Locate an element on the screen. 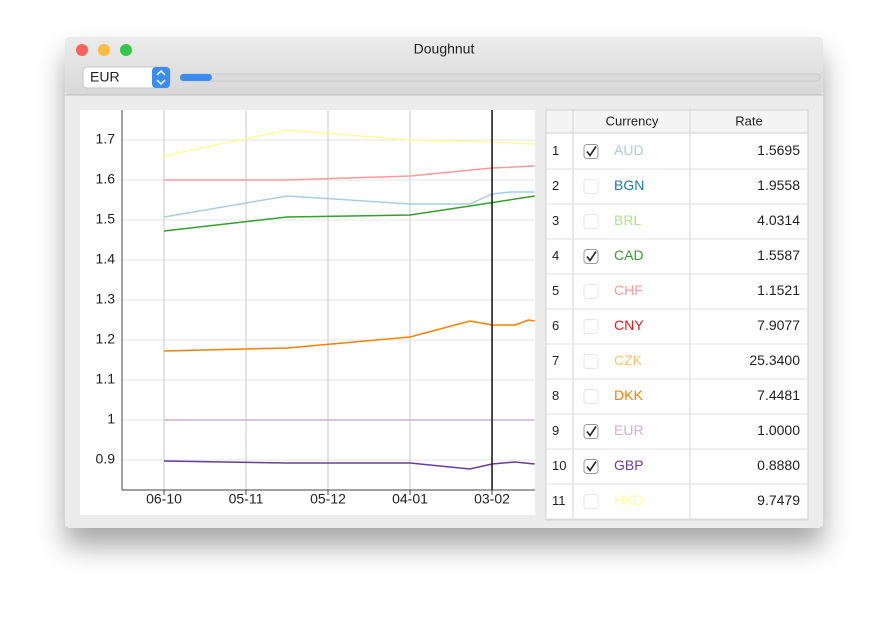 Image resolution: width=888 pixels, height=623 pixels. rate: 1.5695 is located at coordinates (778, 150).